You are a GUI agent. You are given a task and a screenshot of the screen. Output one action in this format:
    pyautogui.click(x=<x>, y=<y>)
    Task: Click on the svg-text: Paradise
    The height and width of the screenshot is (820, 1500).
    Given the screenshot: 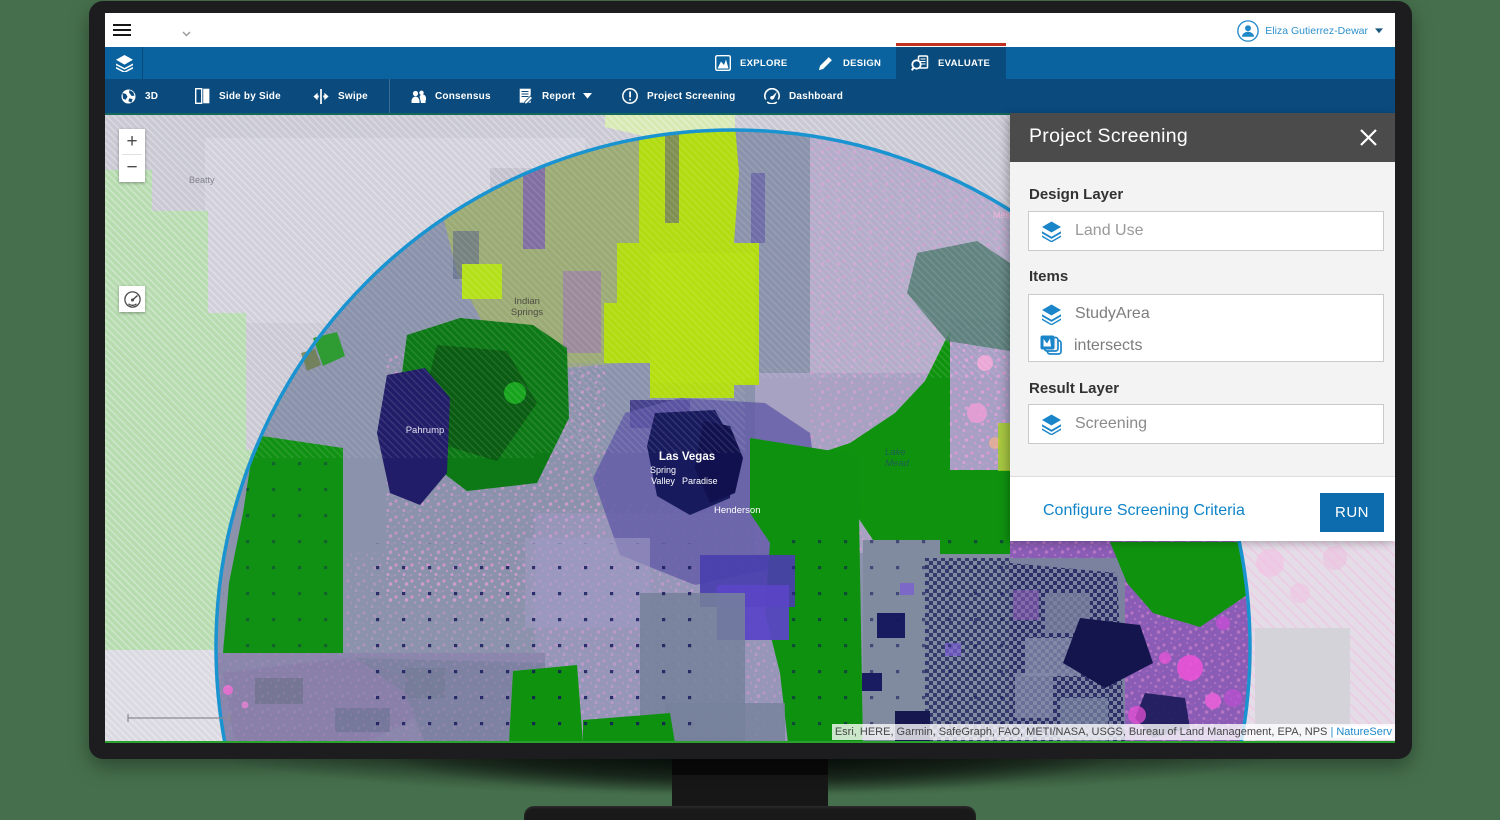 What is the action you would take?
    pyautogui.click(x=700, y=481)
    